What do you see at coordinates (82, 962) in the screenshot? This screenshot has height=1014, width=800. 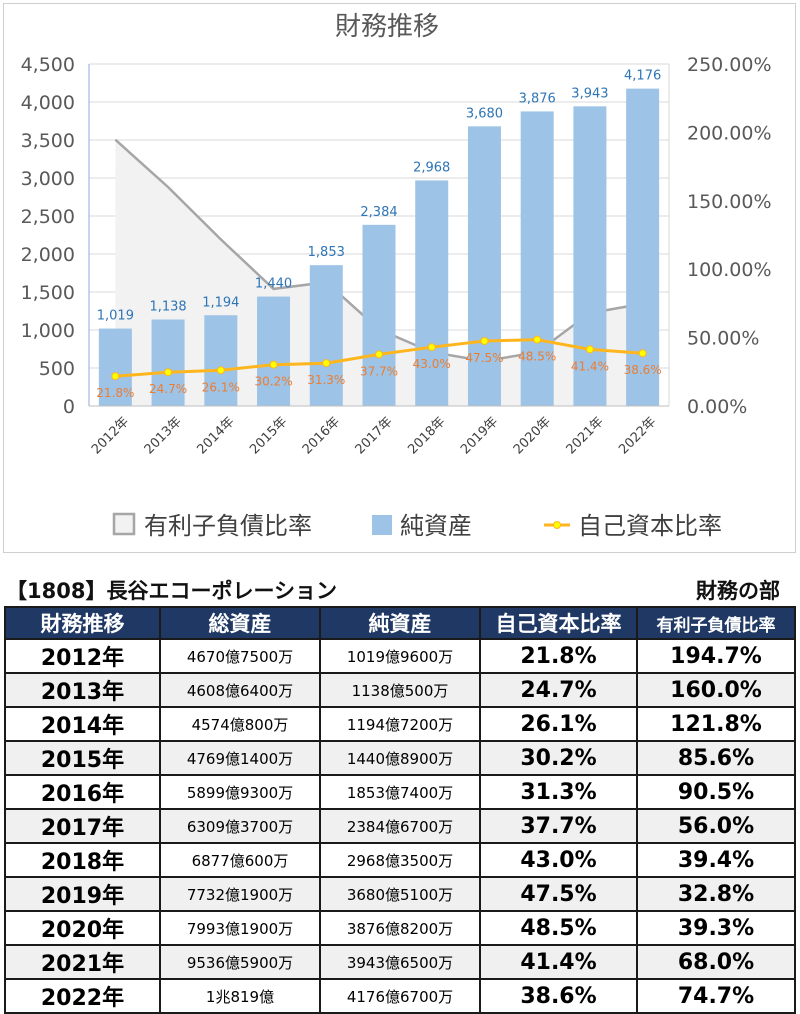 I see `cell-year: 2021年` at bounding box center [82, 962].